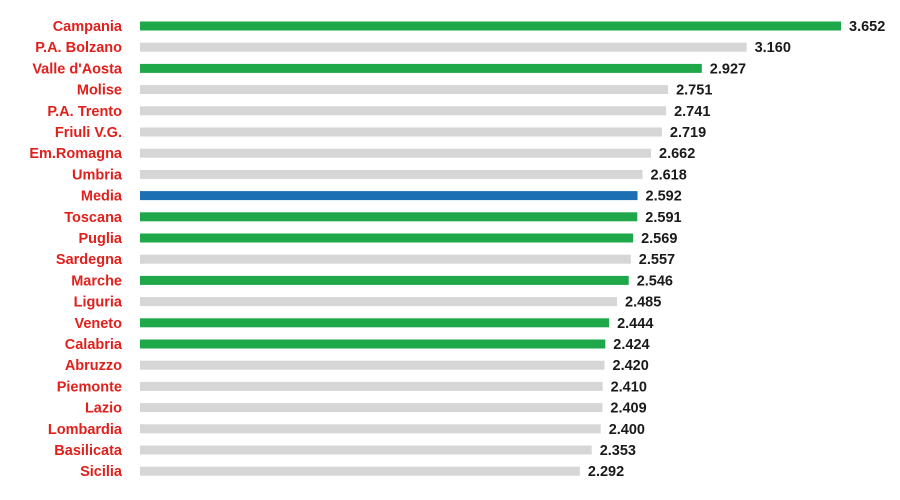  I want to click on value-label-sardegna: 2.557, so click(657, 260).